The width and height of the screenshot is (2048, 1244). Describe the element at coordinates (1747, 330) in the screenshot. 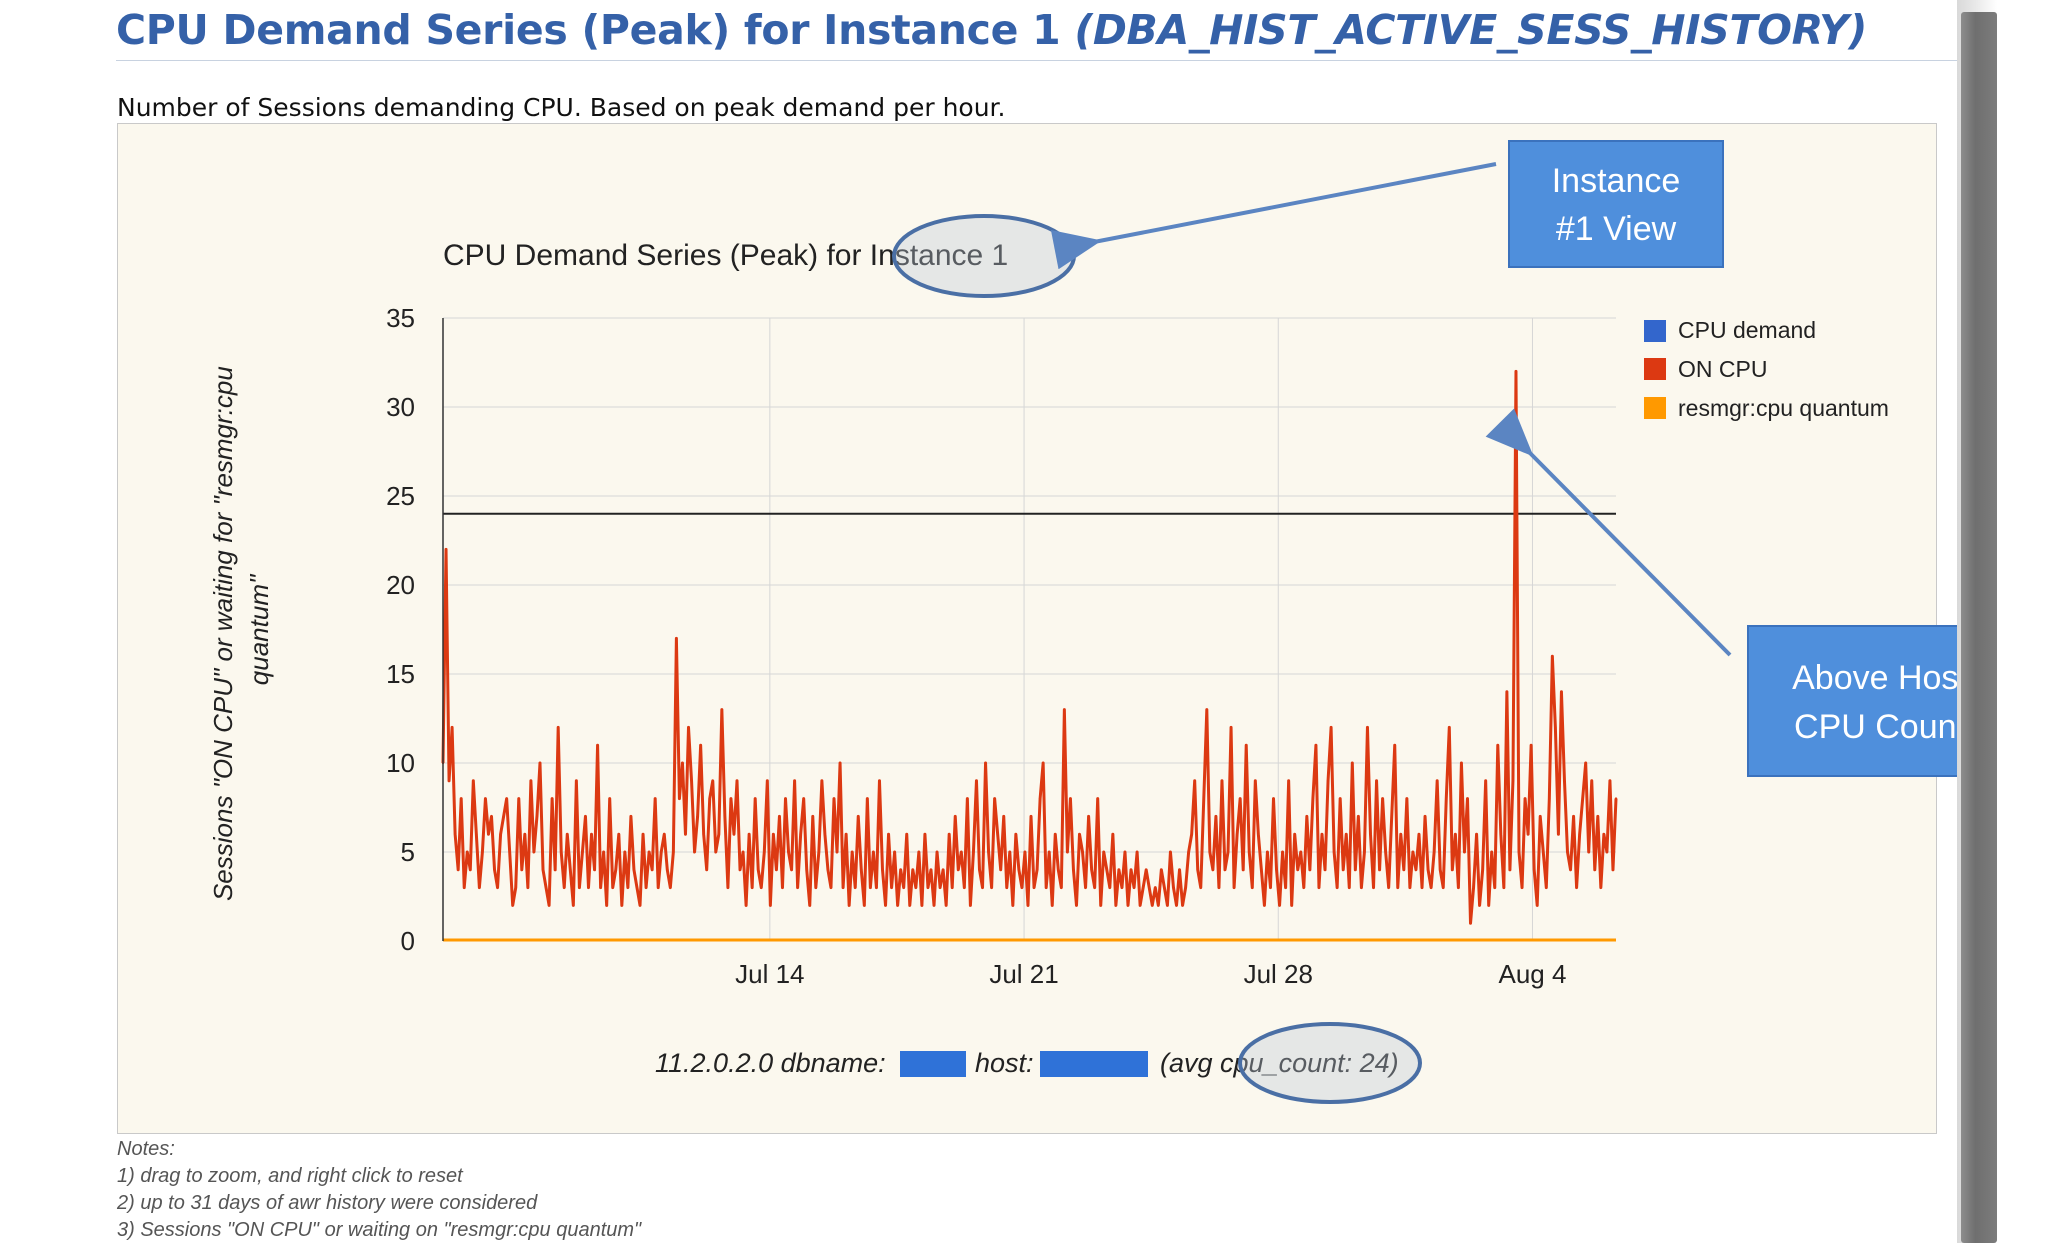

I see `legend-label-cpu-demand: CPU demand` at that location.